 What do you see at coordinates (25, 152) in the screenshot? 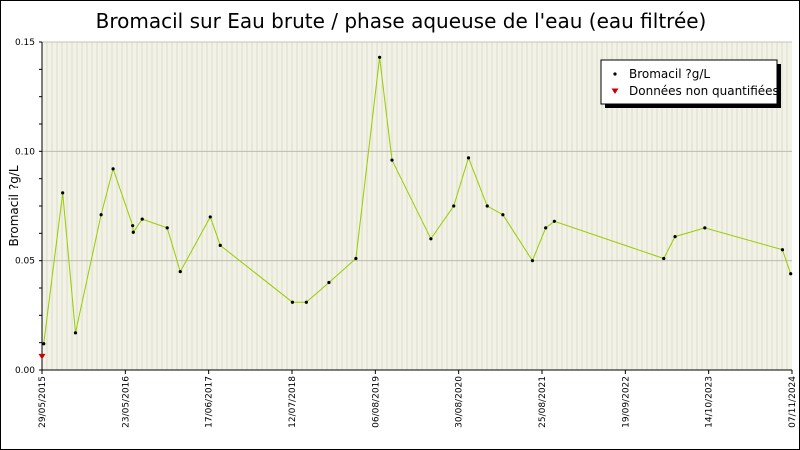
I see `y-tick-label: 0.10` at bounding box center [25, 152].